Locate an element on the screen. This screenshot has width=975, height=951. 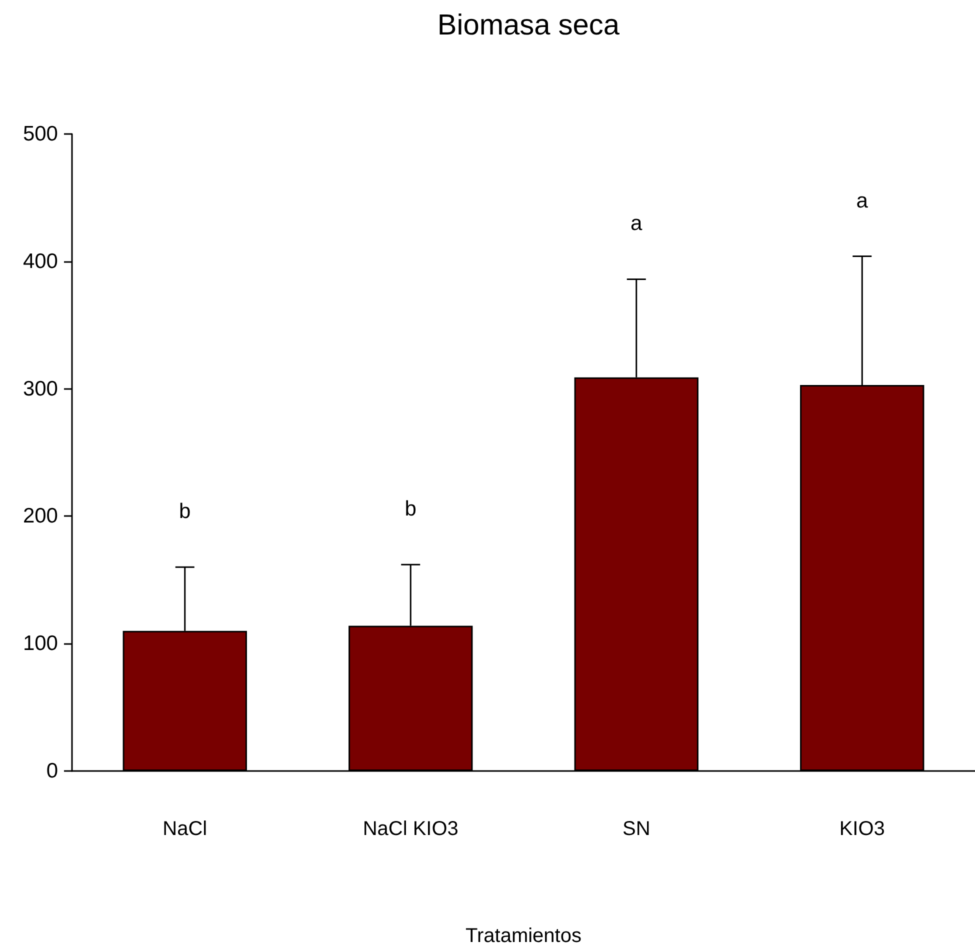
y-tick-label: 500 is located at coordinates (40, 134).